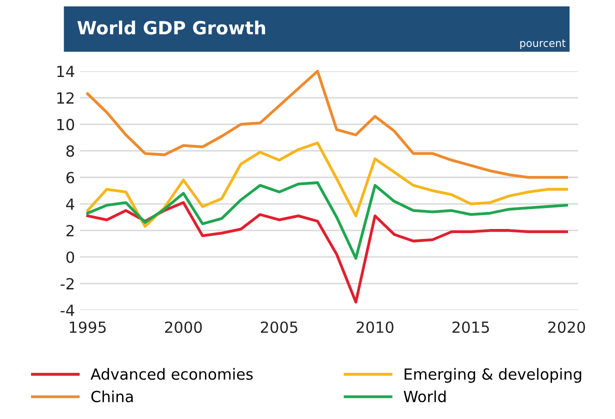 The image size is (615, 419). What do you see at coordinates (70, 178) in the screenshot?
I see `y-tick-label: 6` at bounding box center [70, 178].